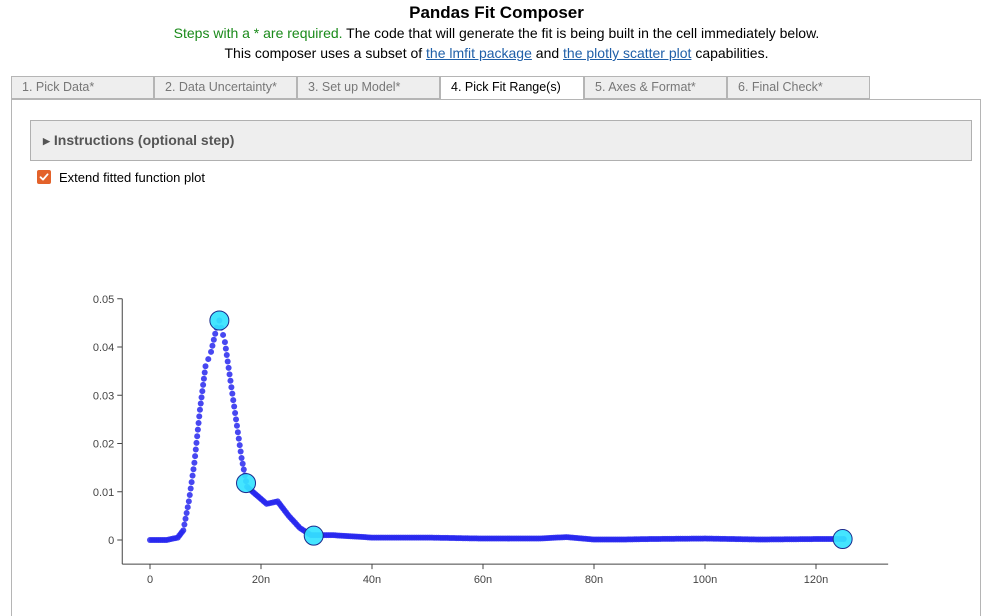 The height and width of the screenshot is (616, 993). I want to click on plotly-link: the plotly scatter plot, so click(627, 53).